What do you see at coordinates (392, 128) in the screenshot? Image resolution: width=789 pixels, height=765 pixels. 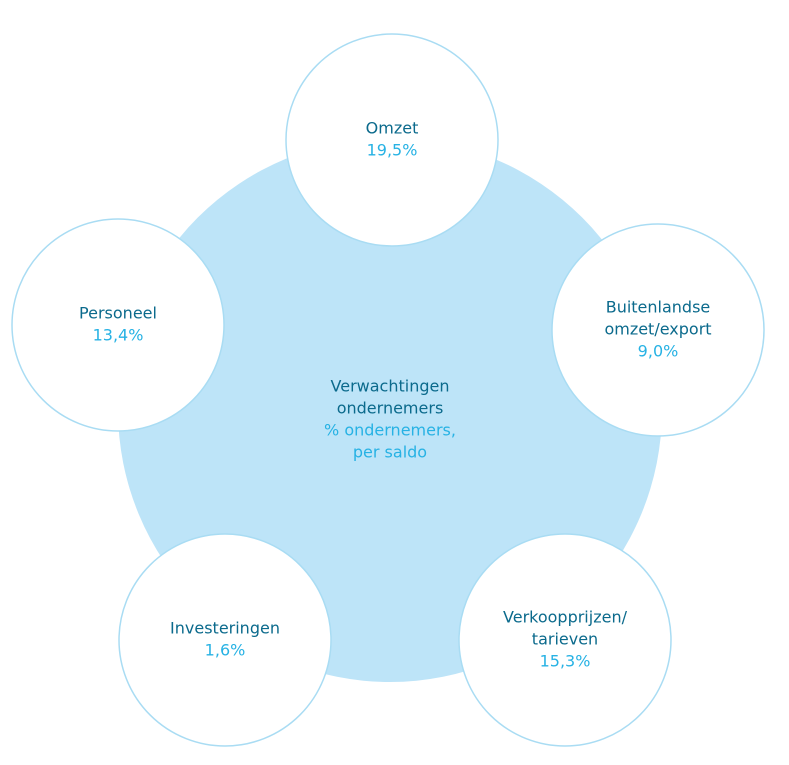 I see `node-label: Omzet` at bounding box center [392, 128].